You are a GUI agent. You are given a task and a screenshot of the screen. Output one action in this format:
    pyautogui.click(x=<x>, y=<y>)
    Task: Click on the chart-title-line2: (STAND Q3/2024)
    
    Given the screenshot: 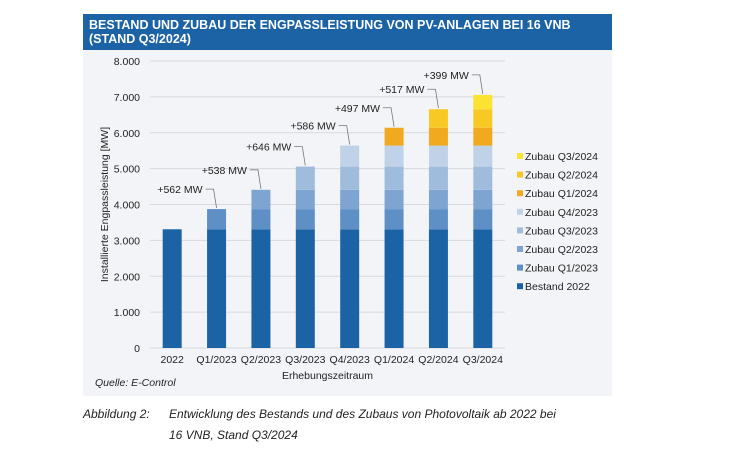 What is the action you would take?
    pyautogui.click(x=140, y=39)
    